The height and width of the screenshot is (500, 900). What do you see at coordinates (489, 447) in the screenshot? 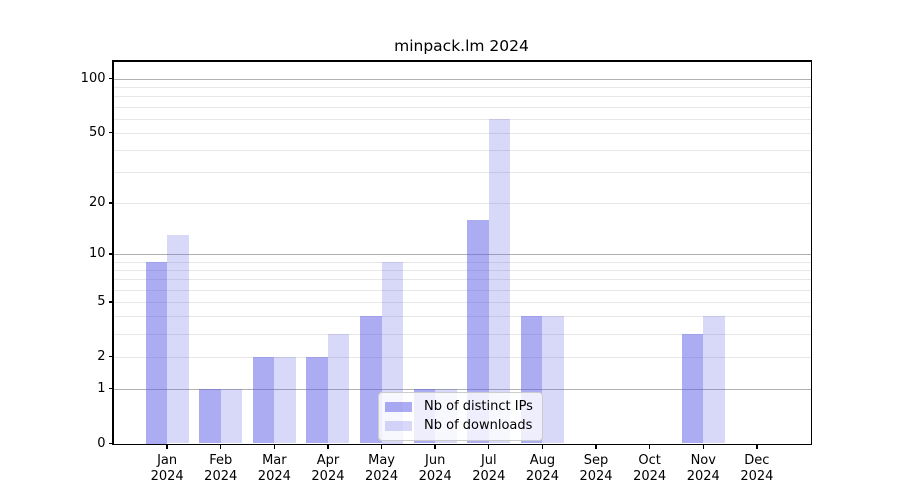
I see `x-tick-jul` at bounding box center [489, 447].